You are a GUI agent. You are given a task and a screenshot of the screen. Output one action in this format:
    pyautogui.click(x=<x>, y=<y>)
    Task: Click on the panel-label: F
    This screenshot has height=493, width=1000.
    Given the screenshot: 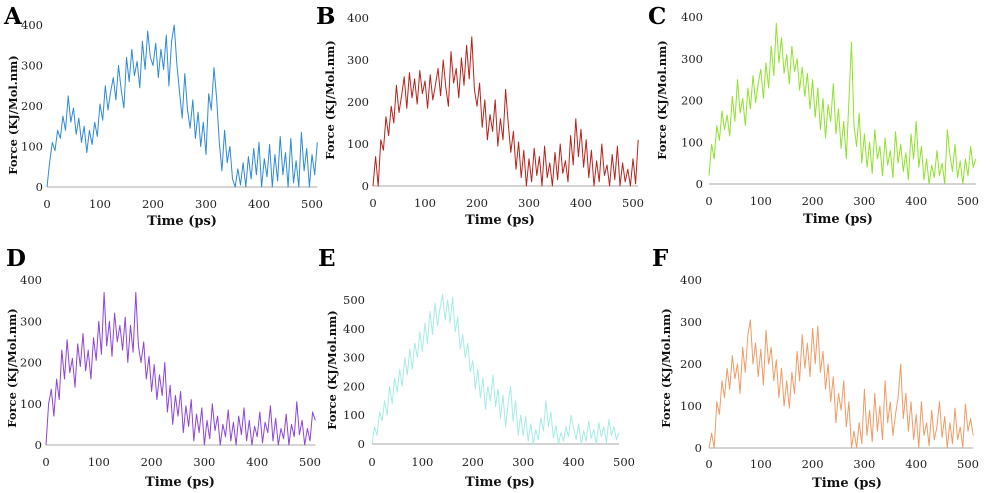 What is the action you would take?
    pyautogui.click(x=660, y=258)
    